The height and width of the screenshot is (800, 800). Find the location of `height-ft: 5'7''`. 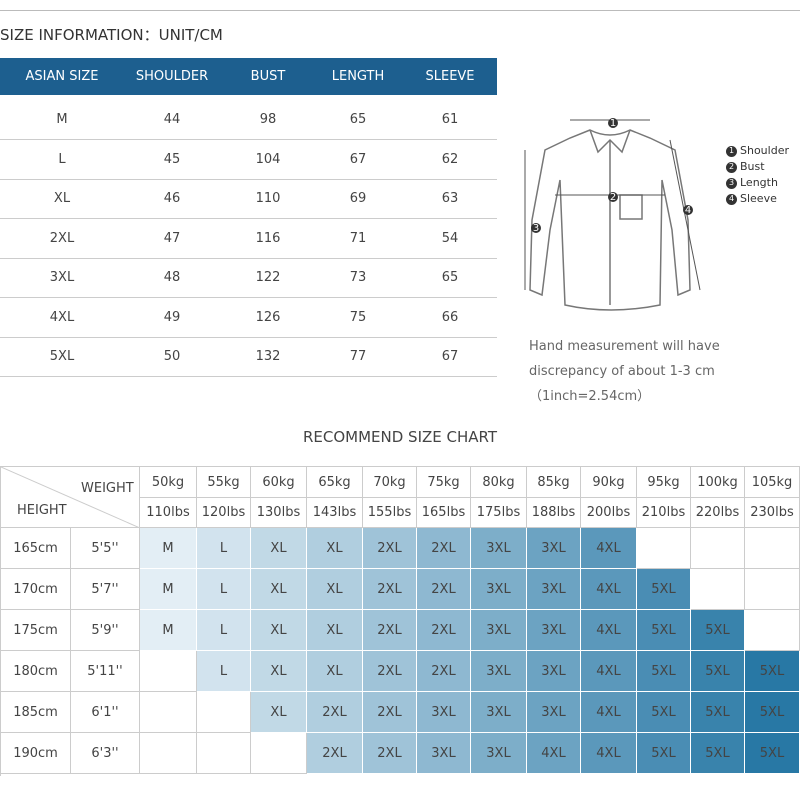

height-ft: 5'7'' is located at coordinates (105, 589).